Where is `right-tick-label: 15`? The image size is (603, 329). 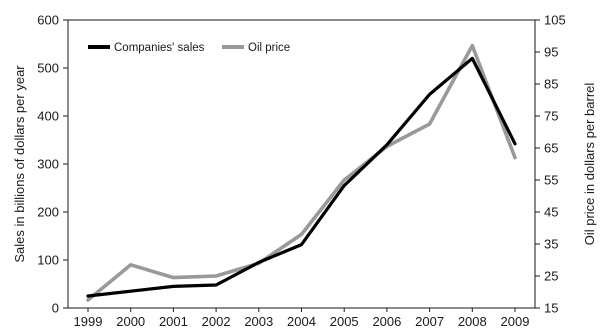
right-tick-label: 15 is located at coordinates (551, 308).